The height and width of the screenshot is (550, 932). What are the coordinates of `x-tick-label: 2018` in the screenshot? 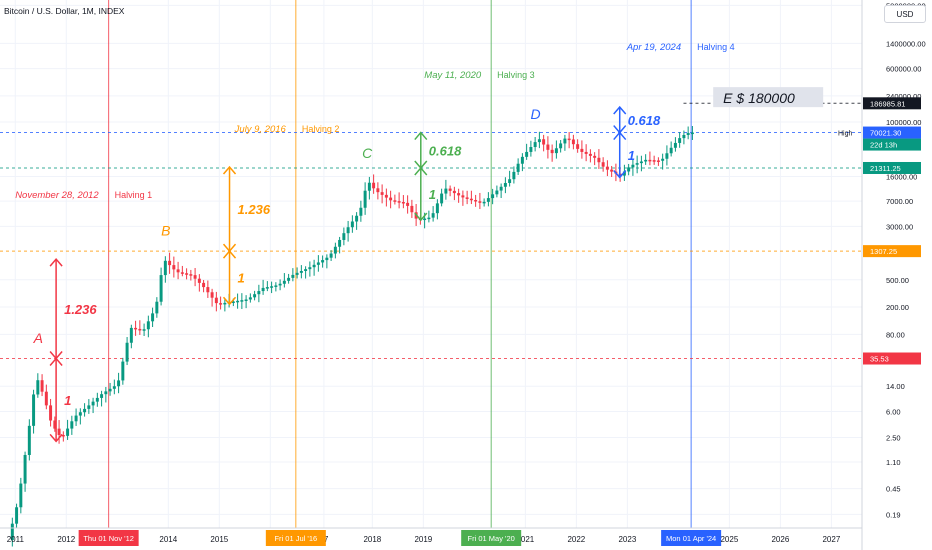 It's located at (372, 539).